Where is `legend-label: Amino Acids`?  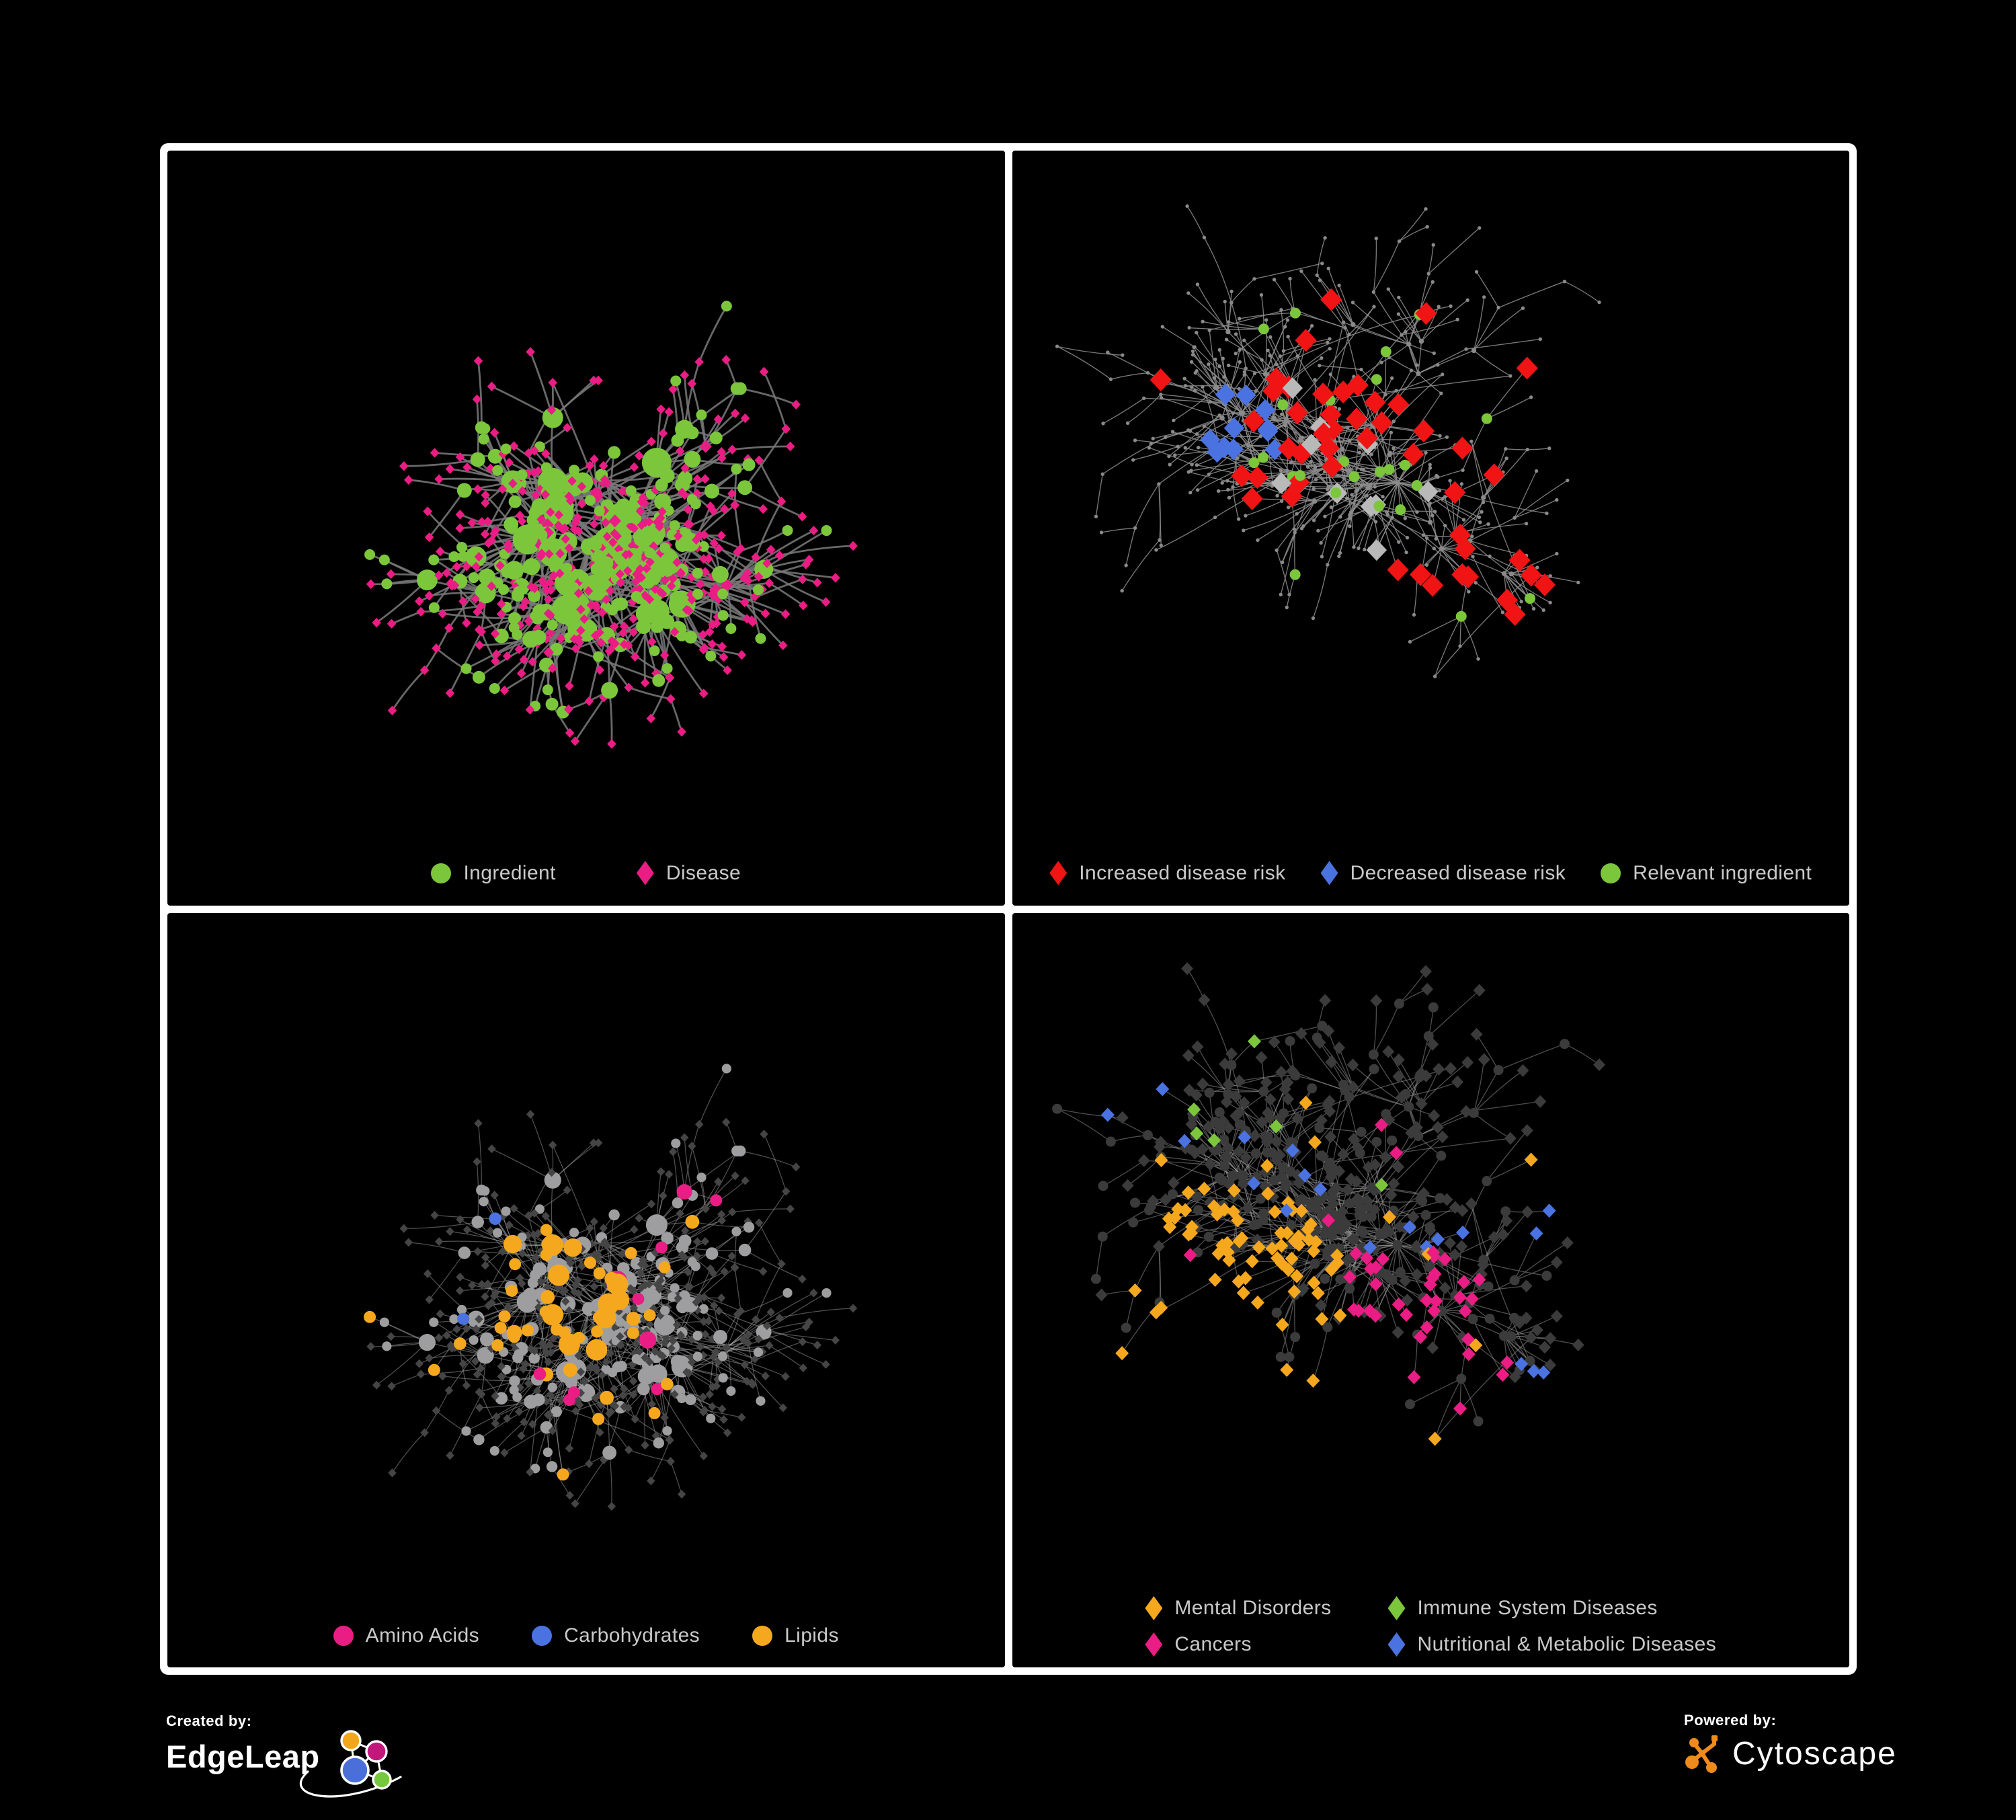
legend-label: Amino Acids is located at coordinates (422, 1635).